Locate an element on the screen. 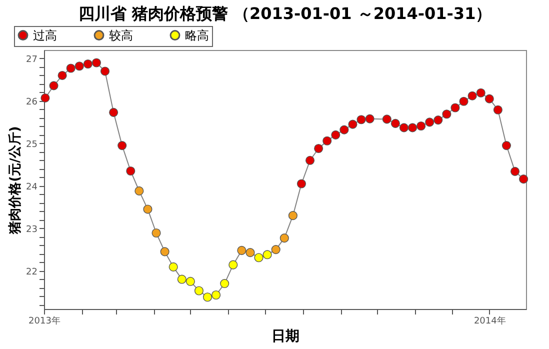 This screenshot has height=349, width=549. y-tick-label: 22 is located at coordinates (32, 272).